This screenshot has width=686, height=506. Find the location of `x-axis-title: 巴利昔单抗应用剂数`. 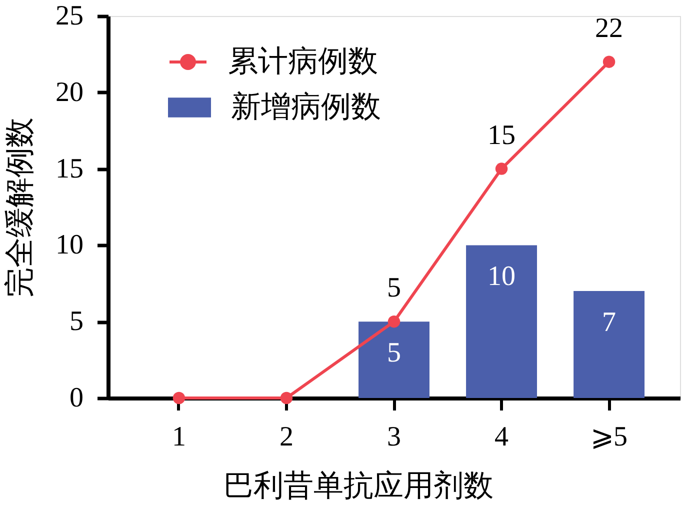

x-axis-title: 巴利昔单抗应用剂数 is located at coordinates (359, 486).